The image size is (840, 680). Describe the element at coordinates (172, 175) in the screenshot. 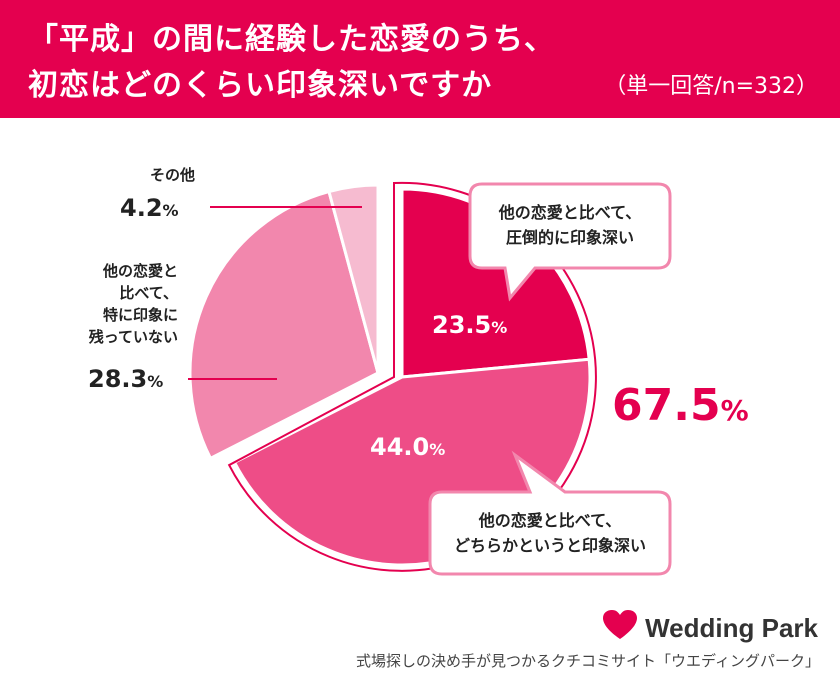

I see `category-label-other: その他` at that location.